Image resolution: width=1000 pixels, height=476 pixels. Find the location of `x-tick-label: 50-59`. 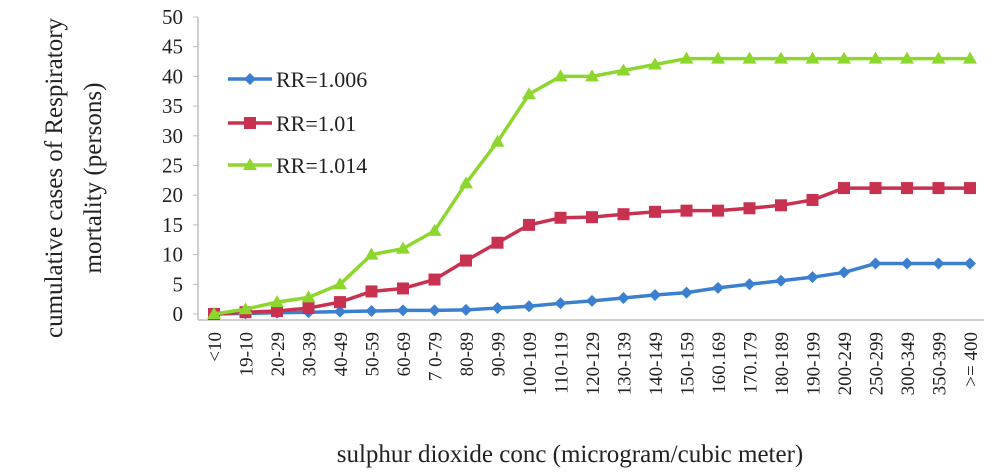

x-tick-label: 50-59 is located at coordinates (373, 354).